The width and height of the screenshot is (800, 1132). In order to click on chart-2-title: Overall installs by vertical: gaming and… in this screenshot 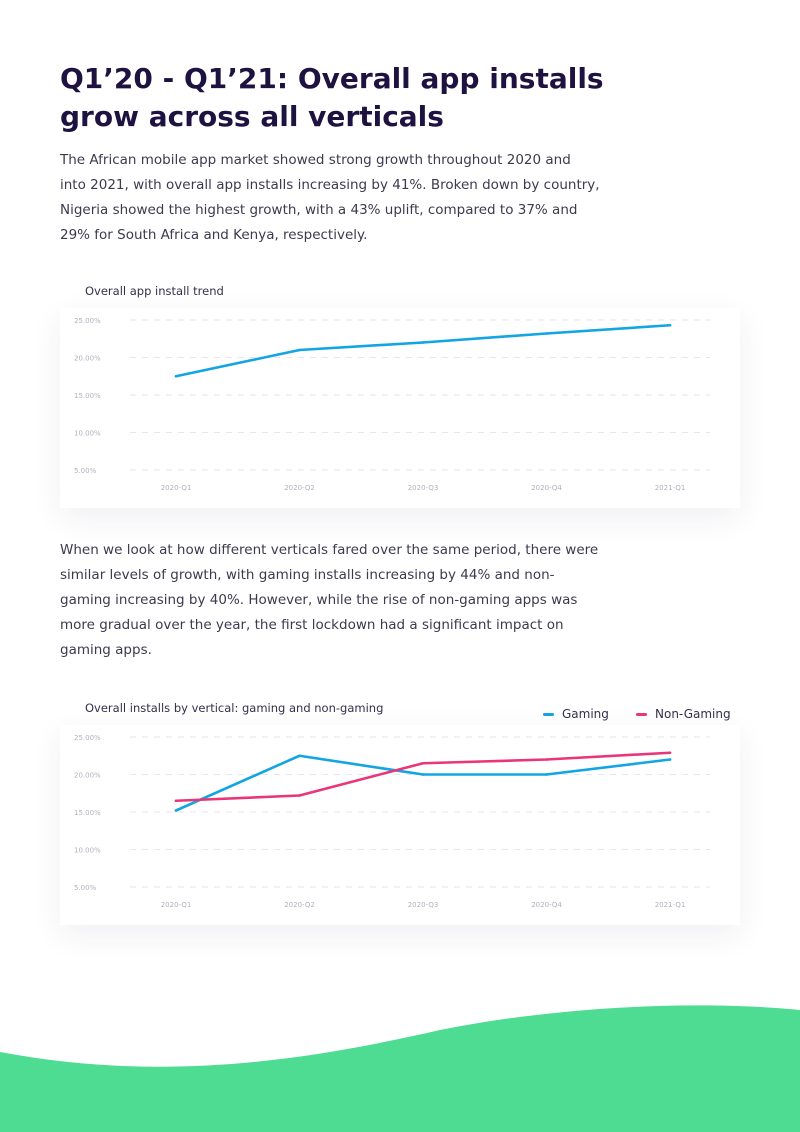, I will do `click(234, 708)`.